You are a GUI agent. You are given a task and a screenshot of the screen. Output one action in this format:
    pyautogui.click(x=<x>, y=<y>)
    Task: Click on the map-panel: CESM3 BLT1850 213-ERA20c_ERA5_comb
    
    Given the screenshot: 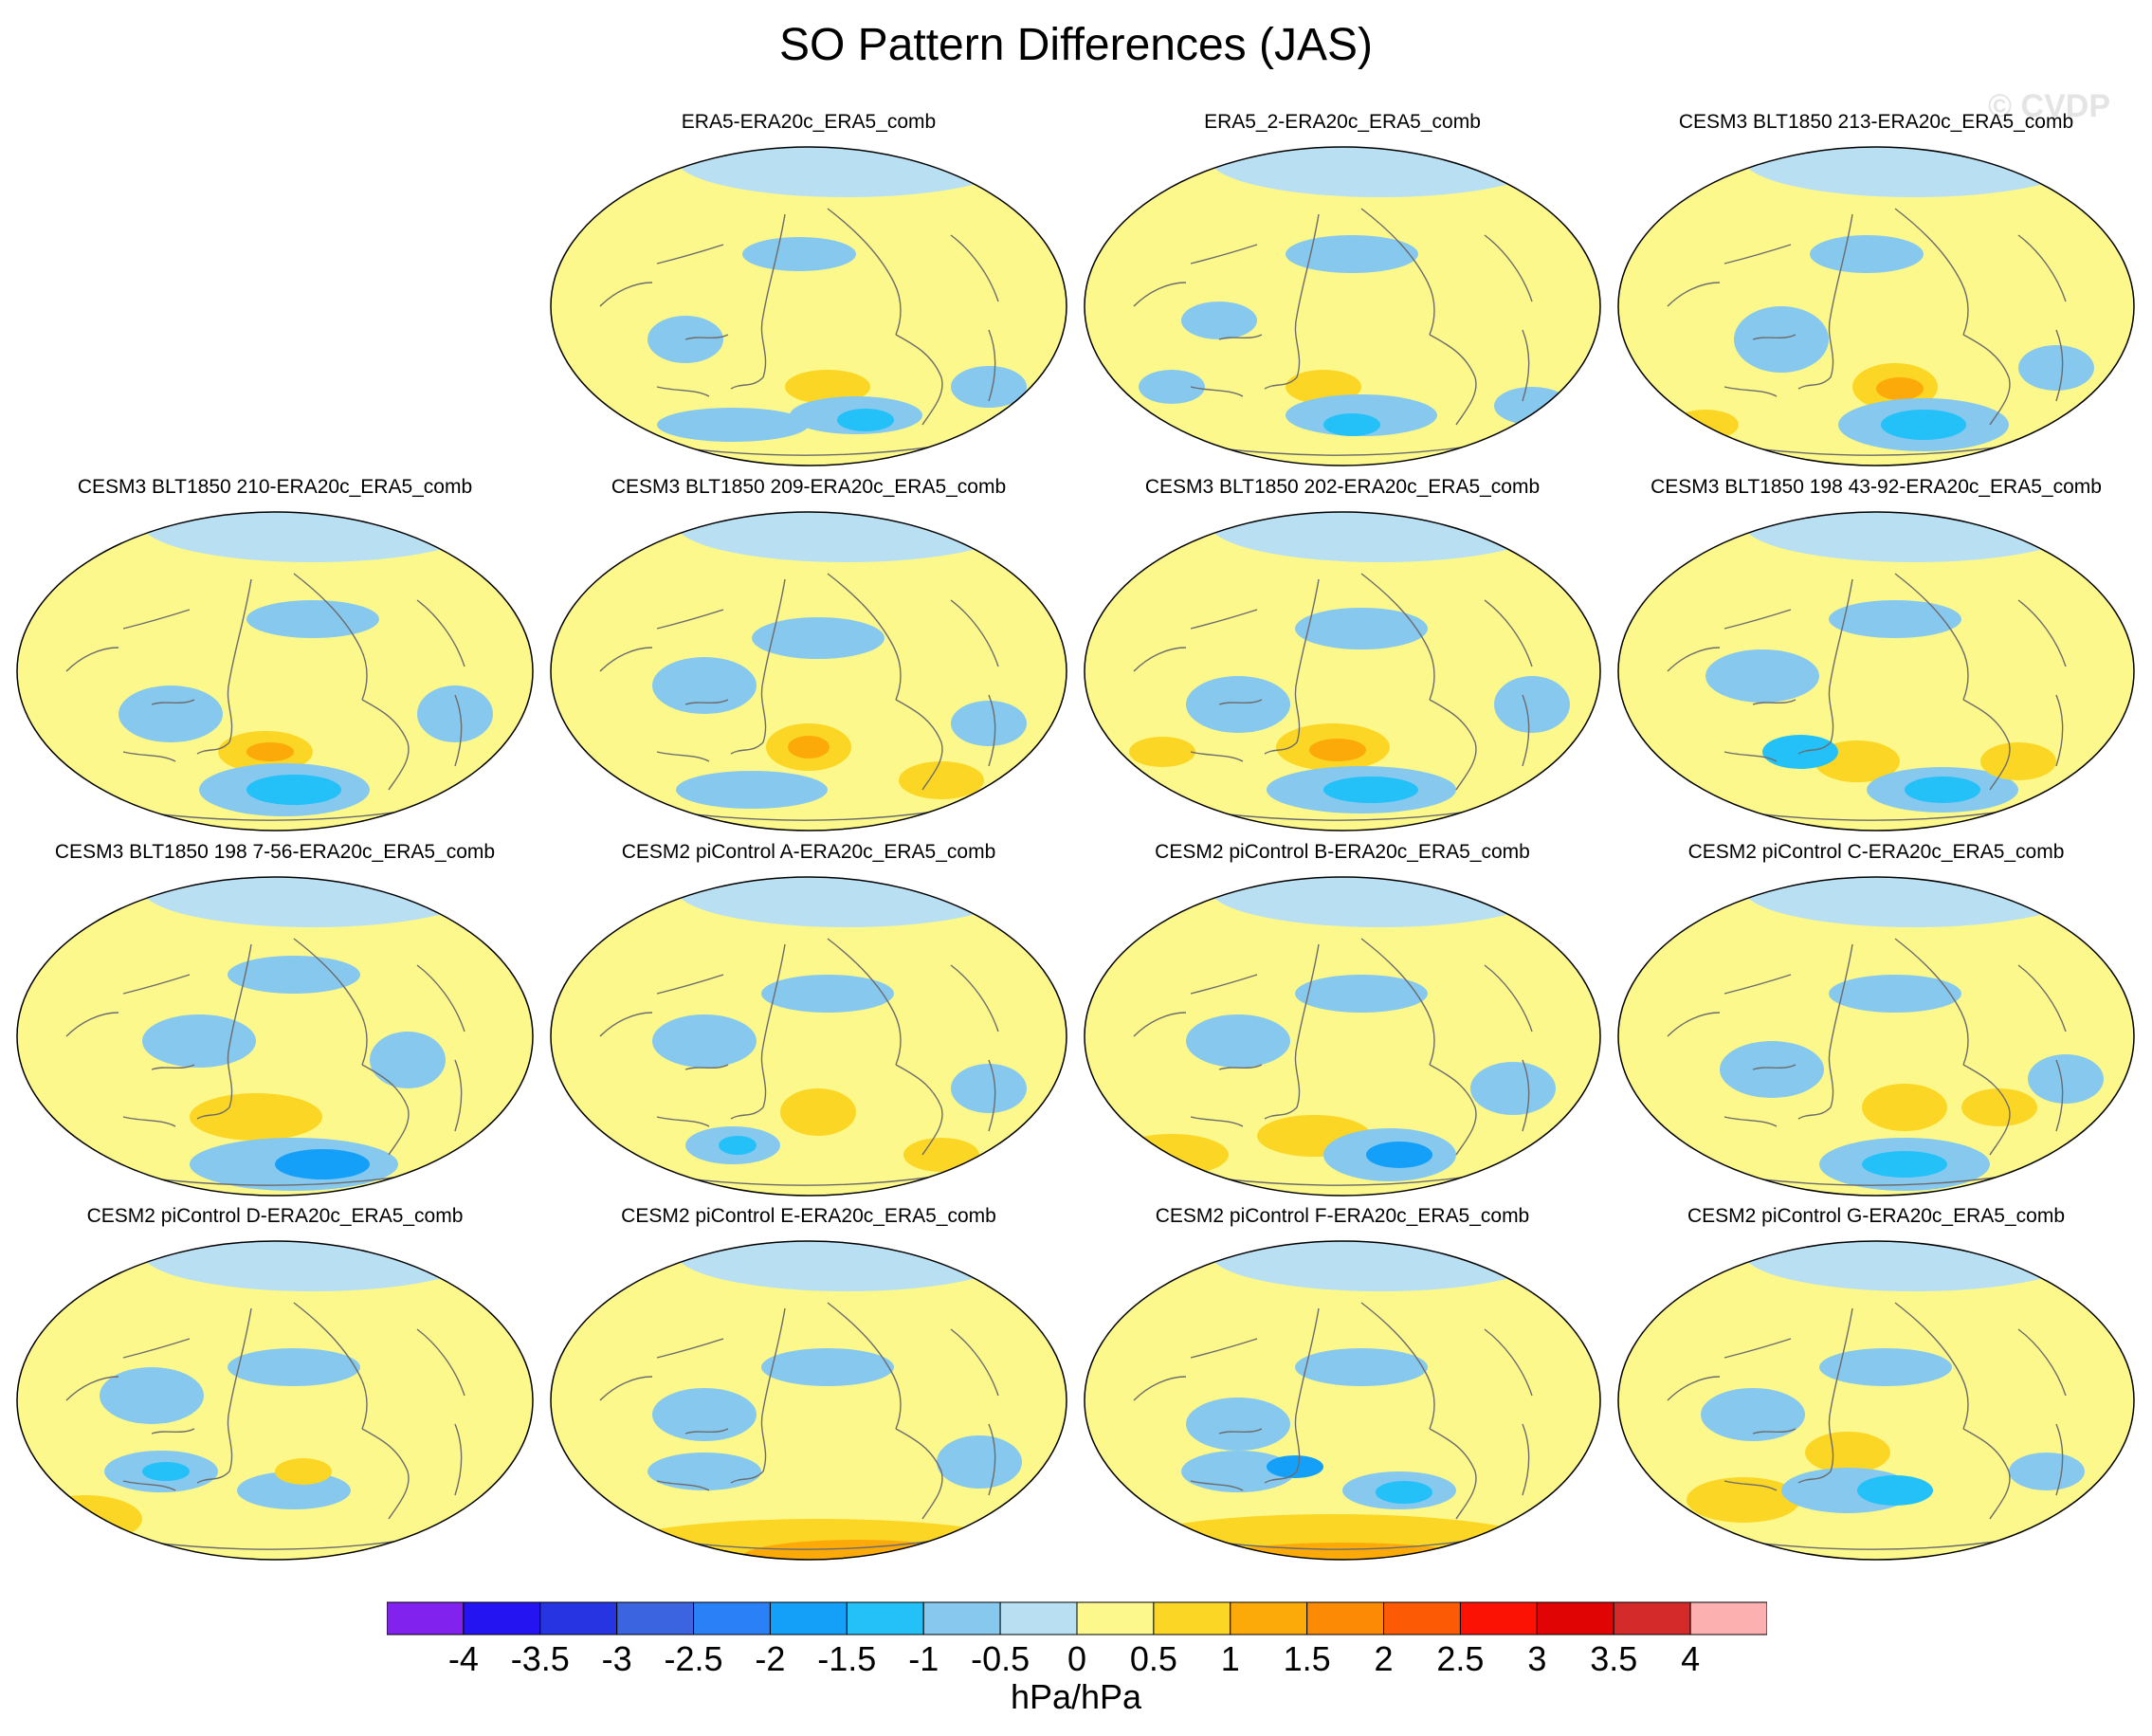 What is the action you would take?
    pyautogui.click(x=1877, y=293)
    